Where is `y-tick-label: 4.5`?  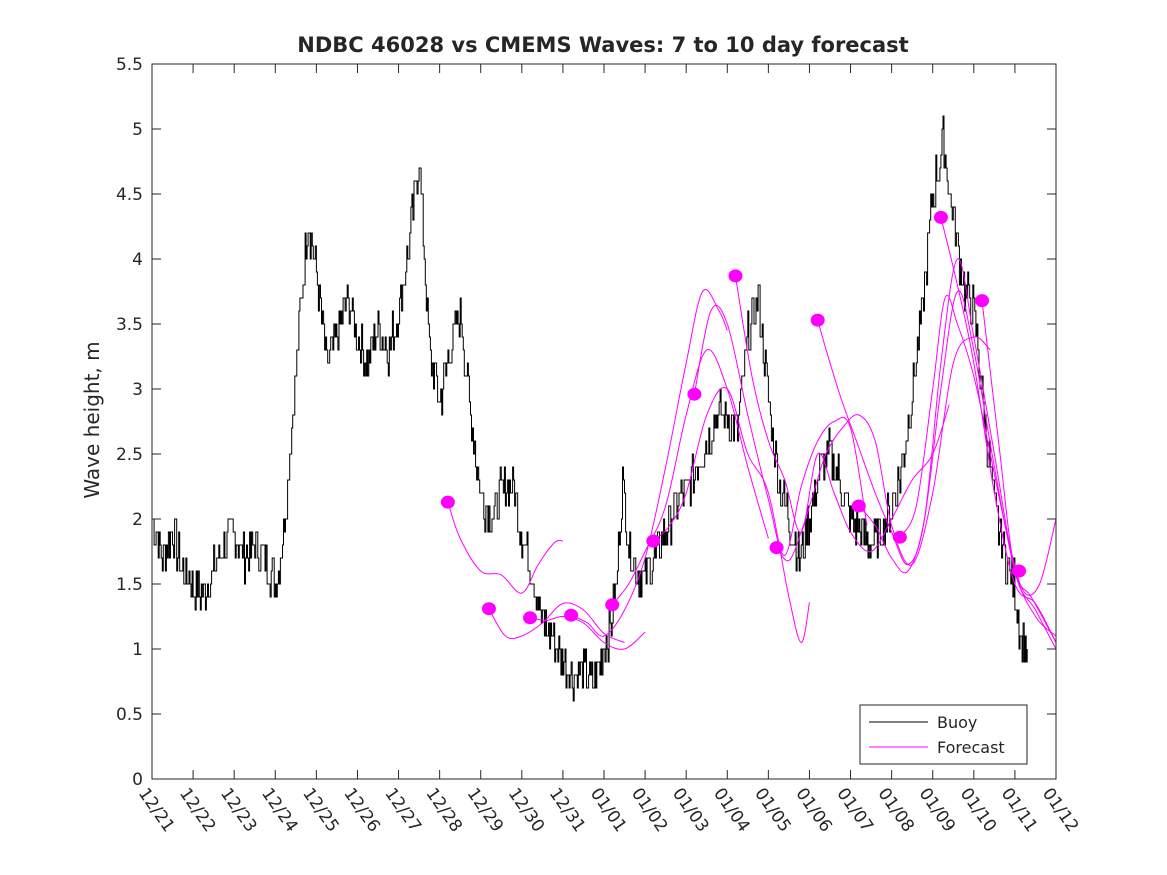
y-tick-label: 4.5 is located at coordinates (129, 195).